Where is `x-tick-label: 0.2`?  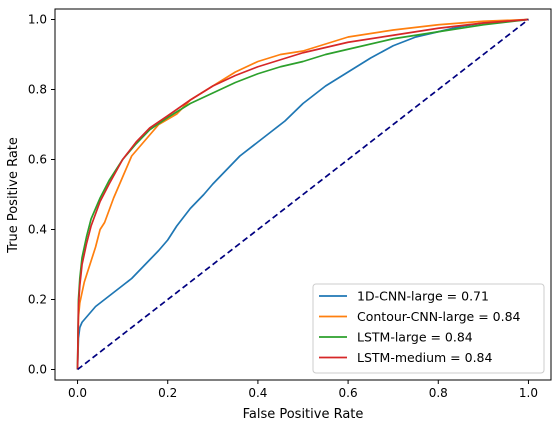
x-tick-label: 0.2 is located at coordinates (167, 393).